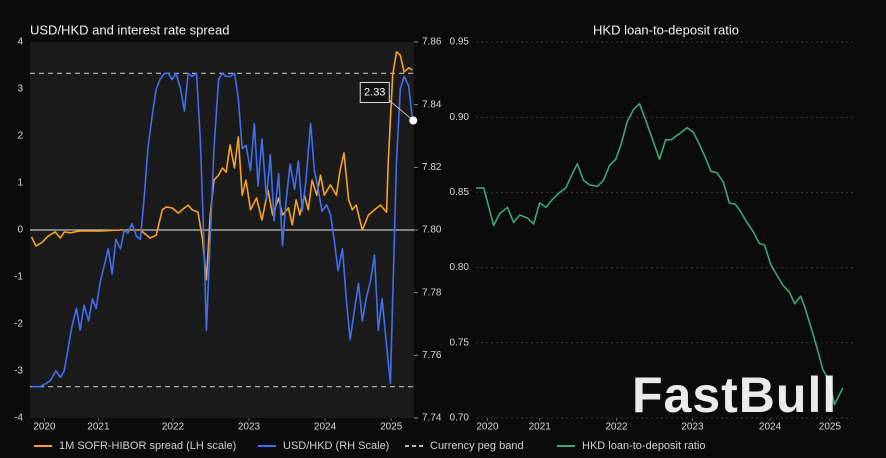  I want to click on y2-tick-label: 7.76, so click(432, 355).